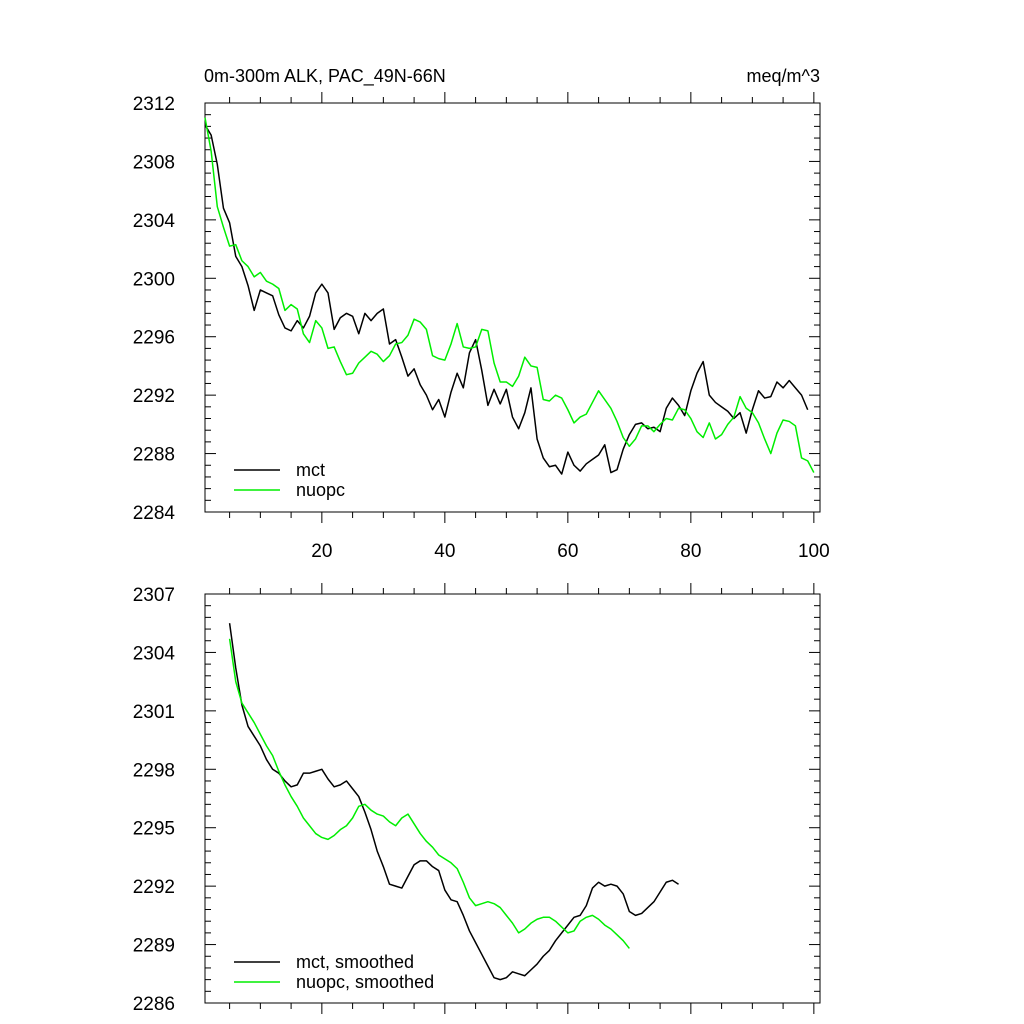 The width and height of the screenshot is (1024, 1024). What do you see at coordinates (154, 1004) in the screenshot?
I see `y-tick-label: 2286` at bounding box center [154, 1004].